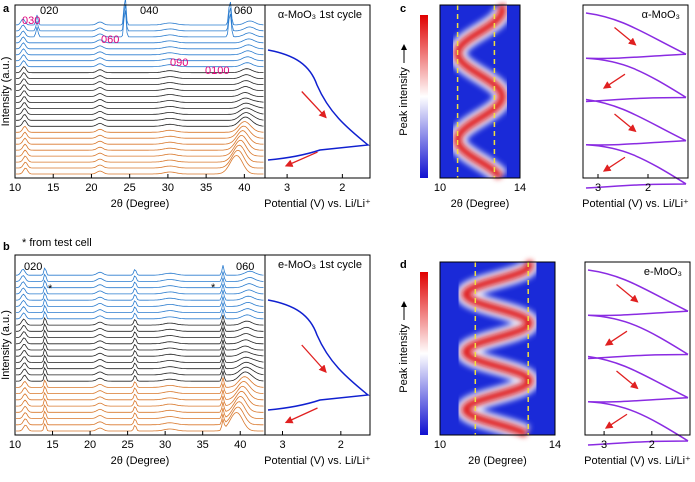 The width and height of the screenshot is (695, 482). What do you see at coordinates (179, 63) in the screenshot?
I see `peak-label: 090` at bounding box center [179, 63].